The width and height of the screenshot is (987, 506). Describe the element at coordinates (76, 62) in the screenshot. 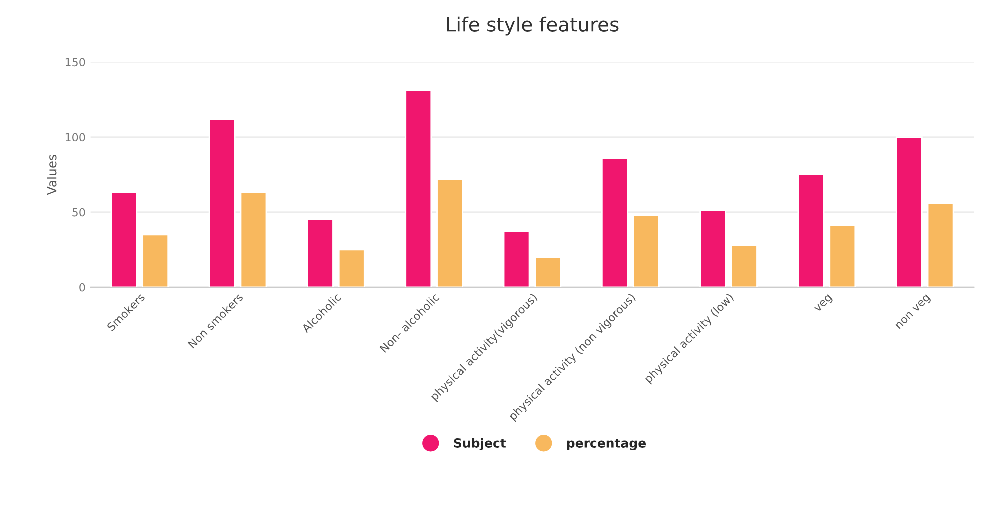

I see `y-tick-label: 150` at that location.